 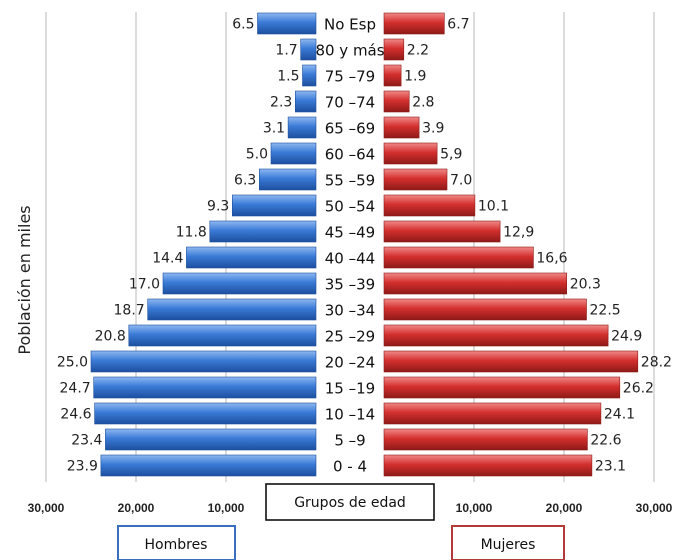 What do you see at coordinates (451, 155) in the screenshot?
I see `data-label-mujeres: 5,9` at bounding box center [451, 155].